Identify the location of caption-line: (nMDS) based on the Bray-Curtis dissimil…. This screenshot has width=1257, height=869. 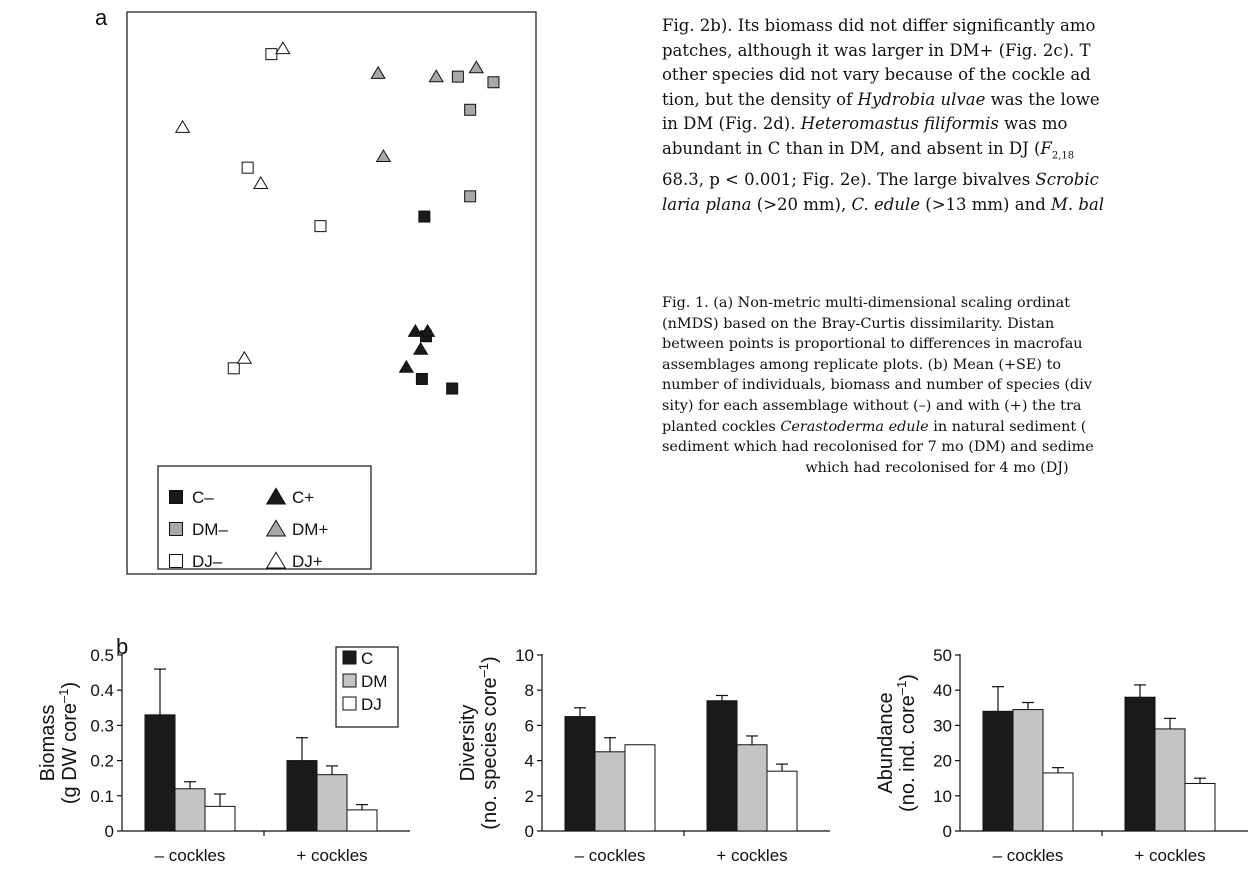
(858, 323).